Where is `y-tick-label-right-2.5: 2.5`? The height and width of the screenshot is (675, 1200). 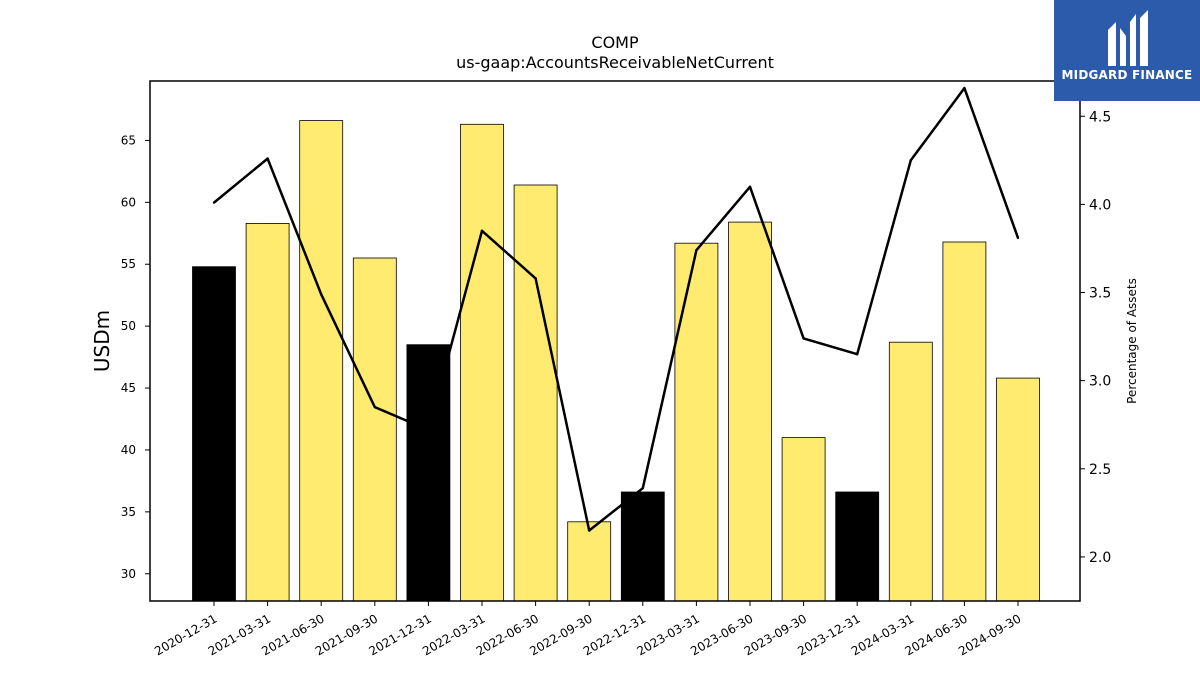 y-tick-label-right-2.5: 2.5 is located at coordinates (1100, 470).